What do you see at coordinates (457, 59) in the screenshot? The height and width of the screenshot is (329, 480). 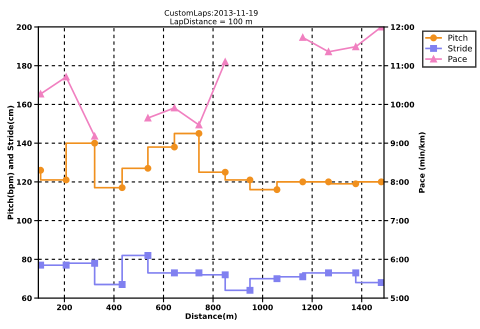 I see `legend-label: Pace` at bounding box center [457, 59].